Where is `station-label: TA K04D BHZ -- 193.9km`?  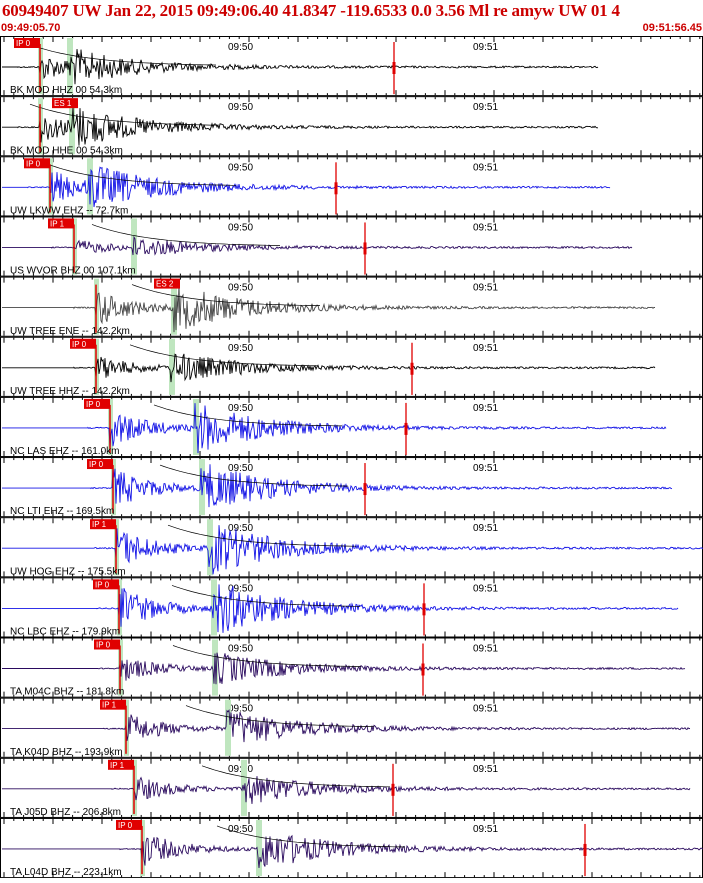
station-label: TA K04D BHZ -- 193.9km is located at coordinates (66, 752).